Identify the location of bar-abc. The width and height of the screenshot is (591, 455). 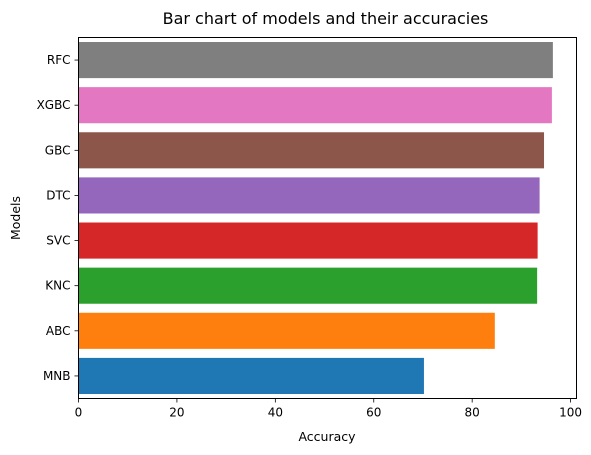
(286, 330).